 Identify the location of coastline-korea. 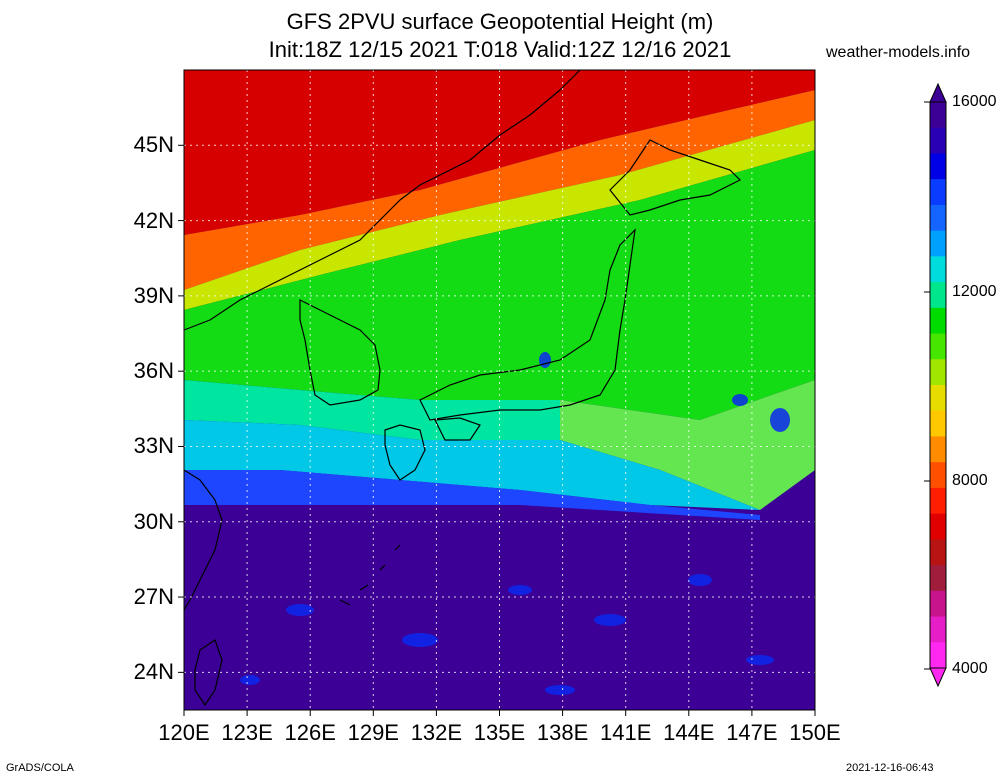
(340, 352).